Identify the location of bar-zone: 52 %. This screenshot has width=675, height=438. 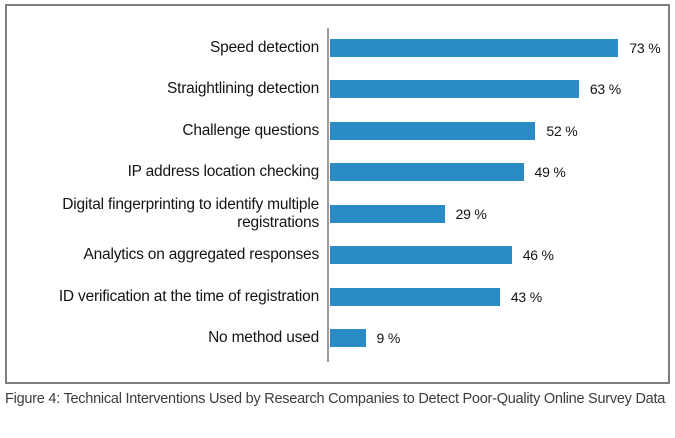
(499, 130).